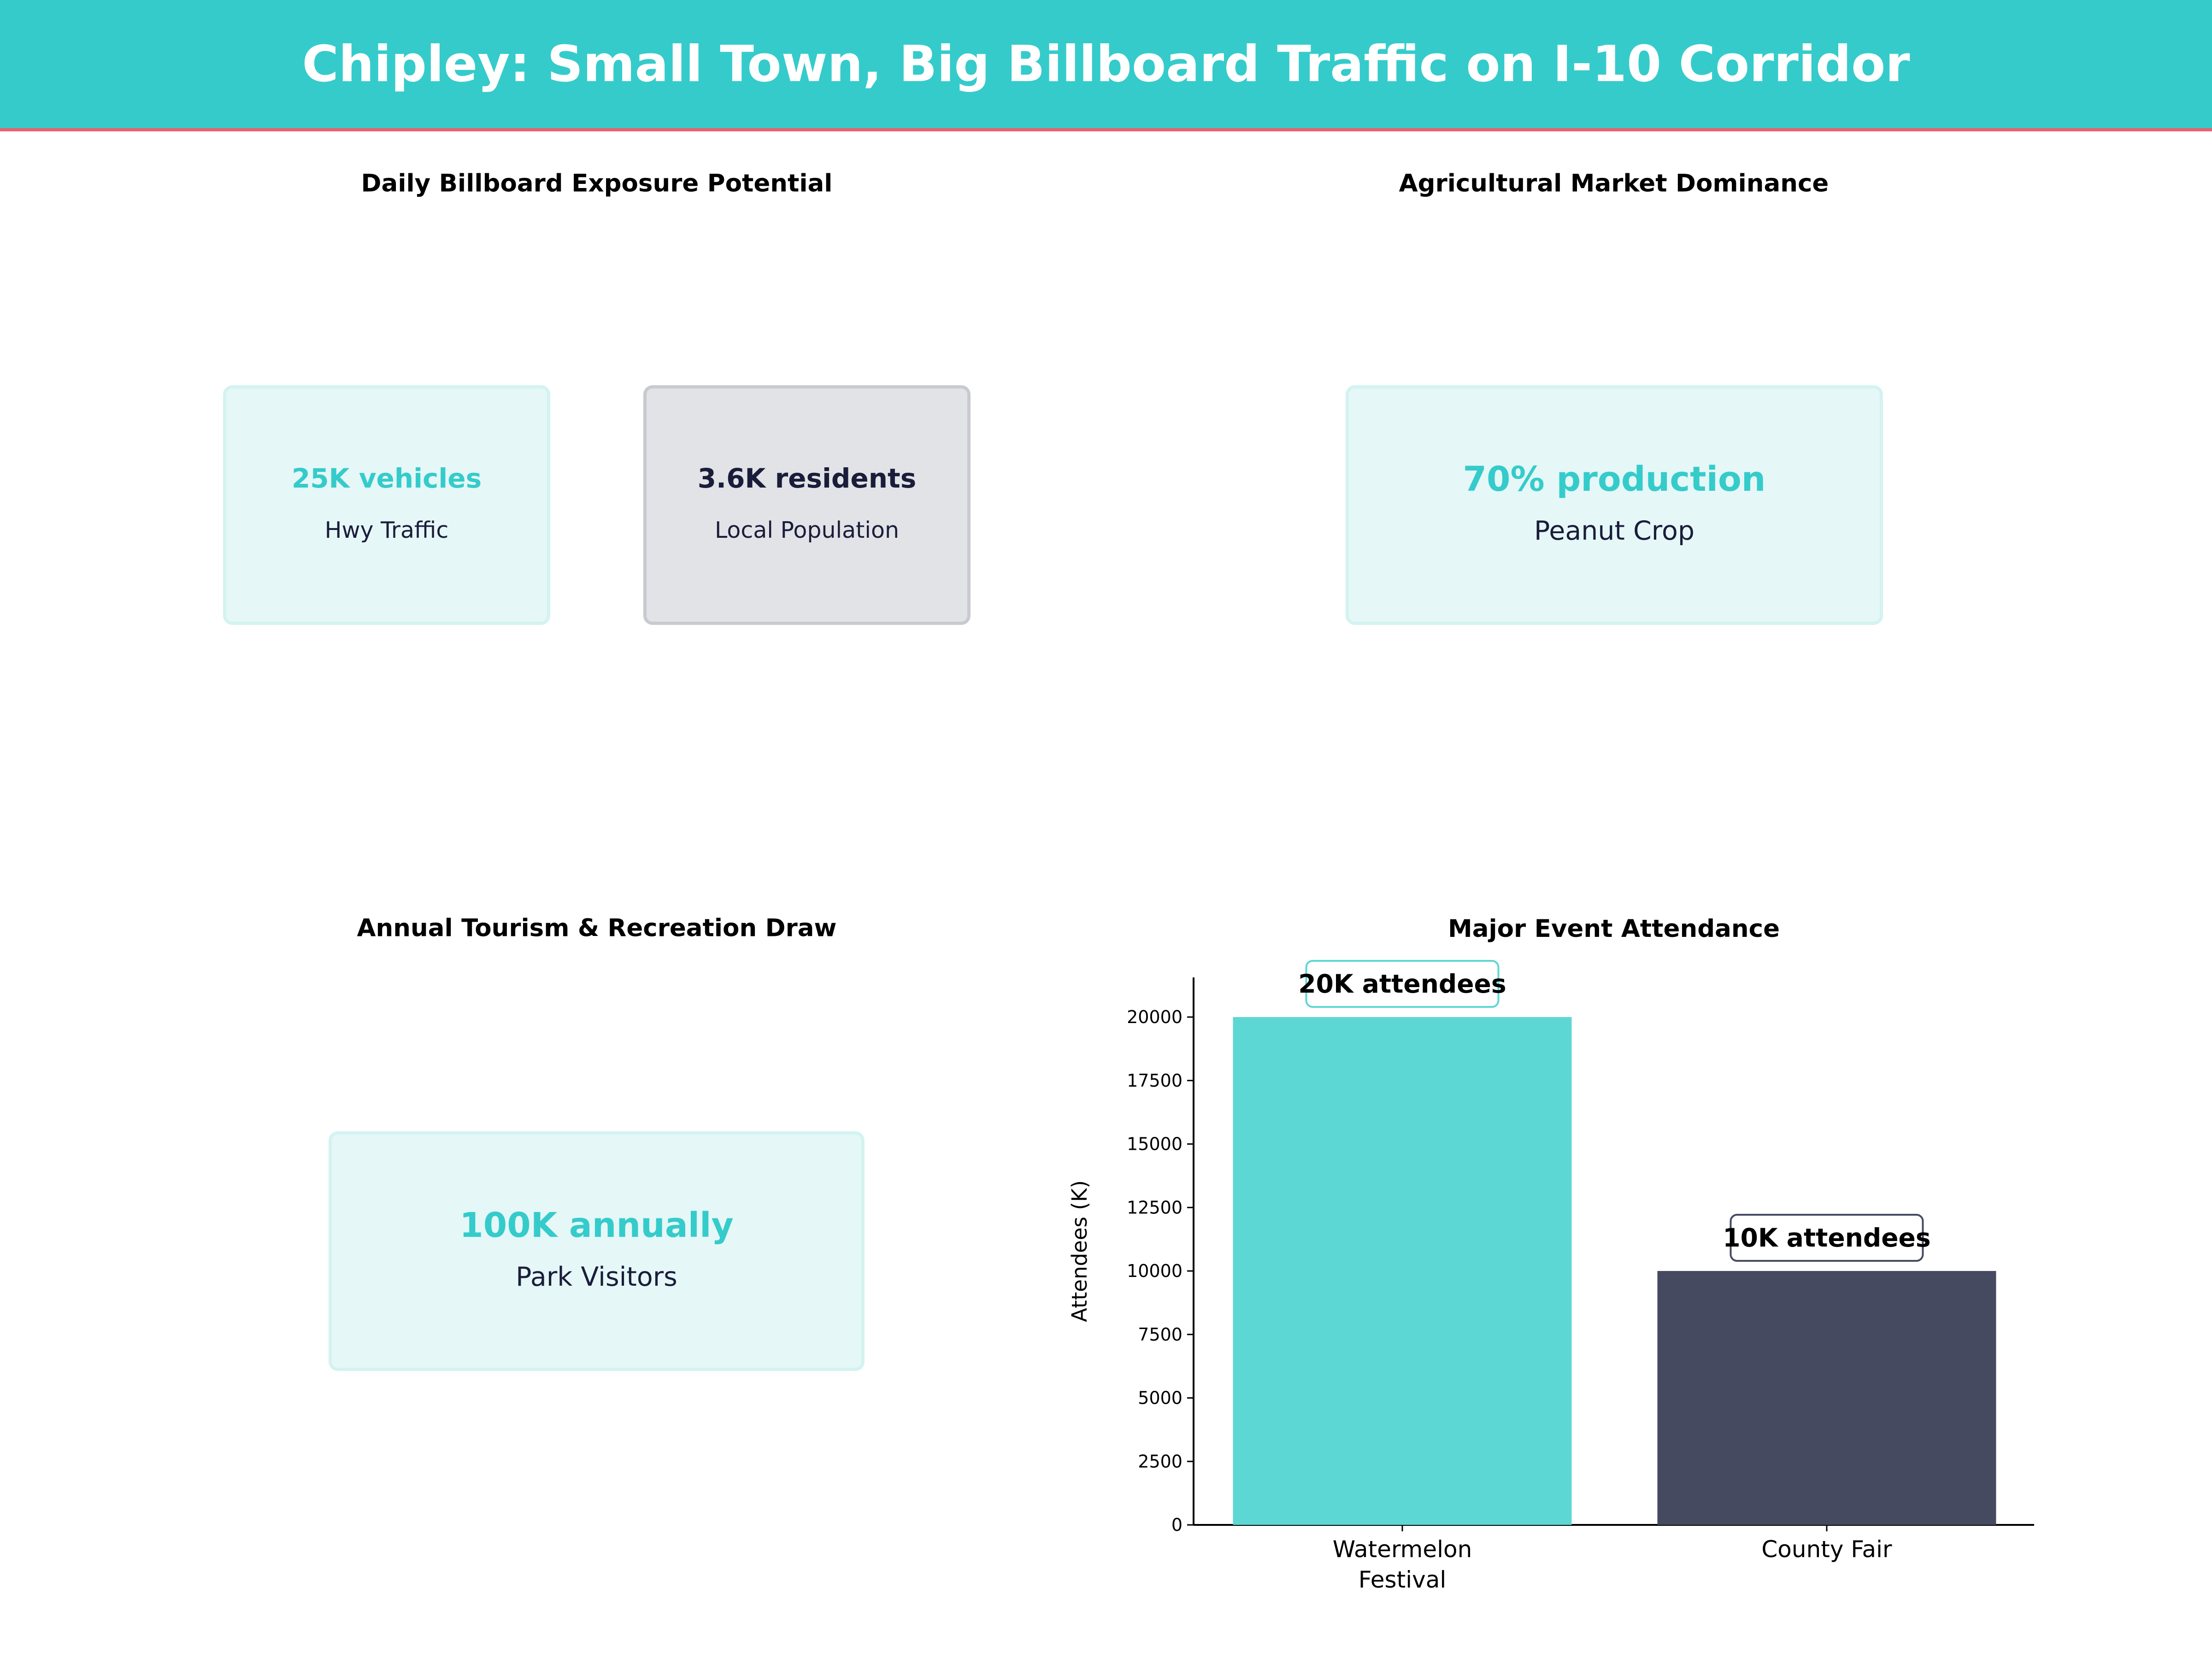 This screenshot has width=2212, height=1659. What do you see at coordinates (1614, 929) in the screenshot?
I see `chart-title: Major Event Attendance` at bounding box center [1614, 929].